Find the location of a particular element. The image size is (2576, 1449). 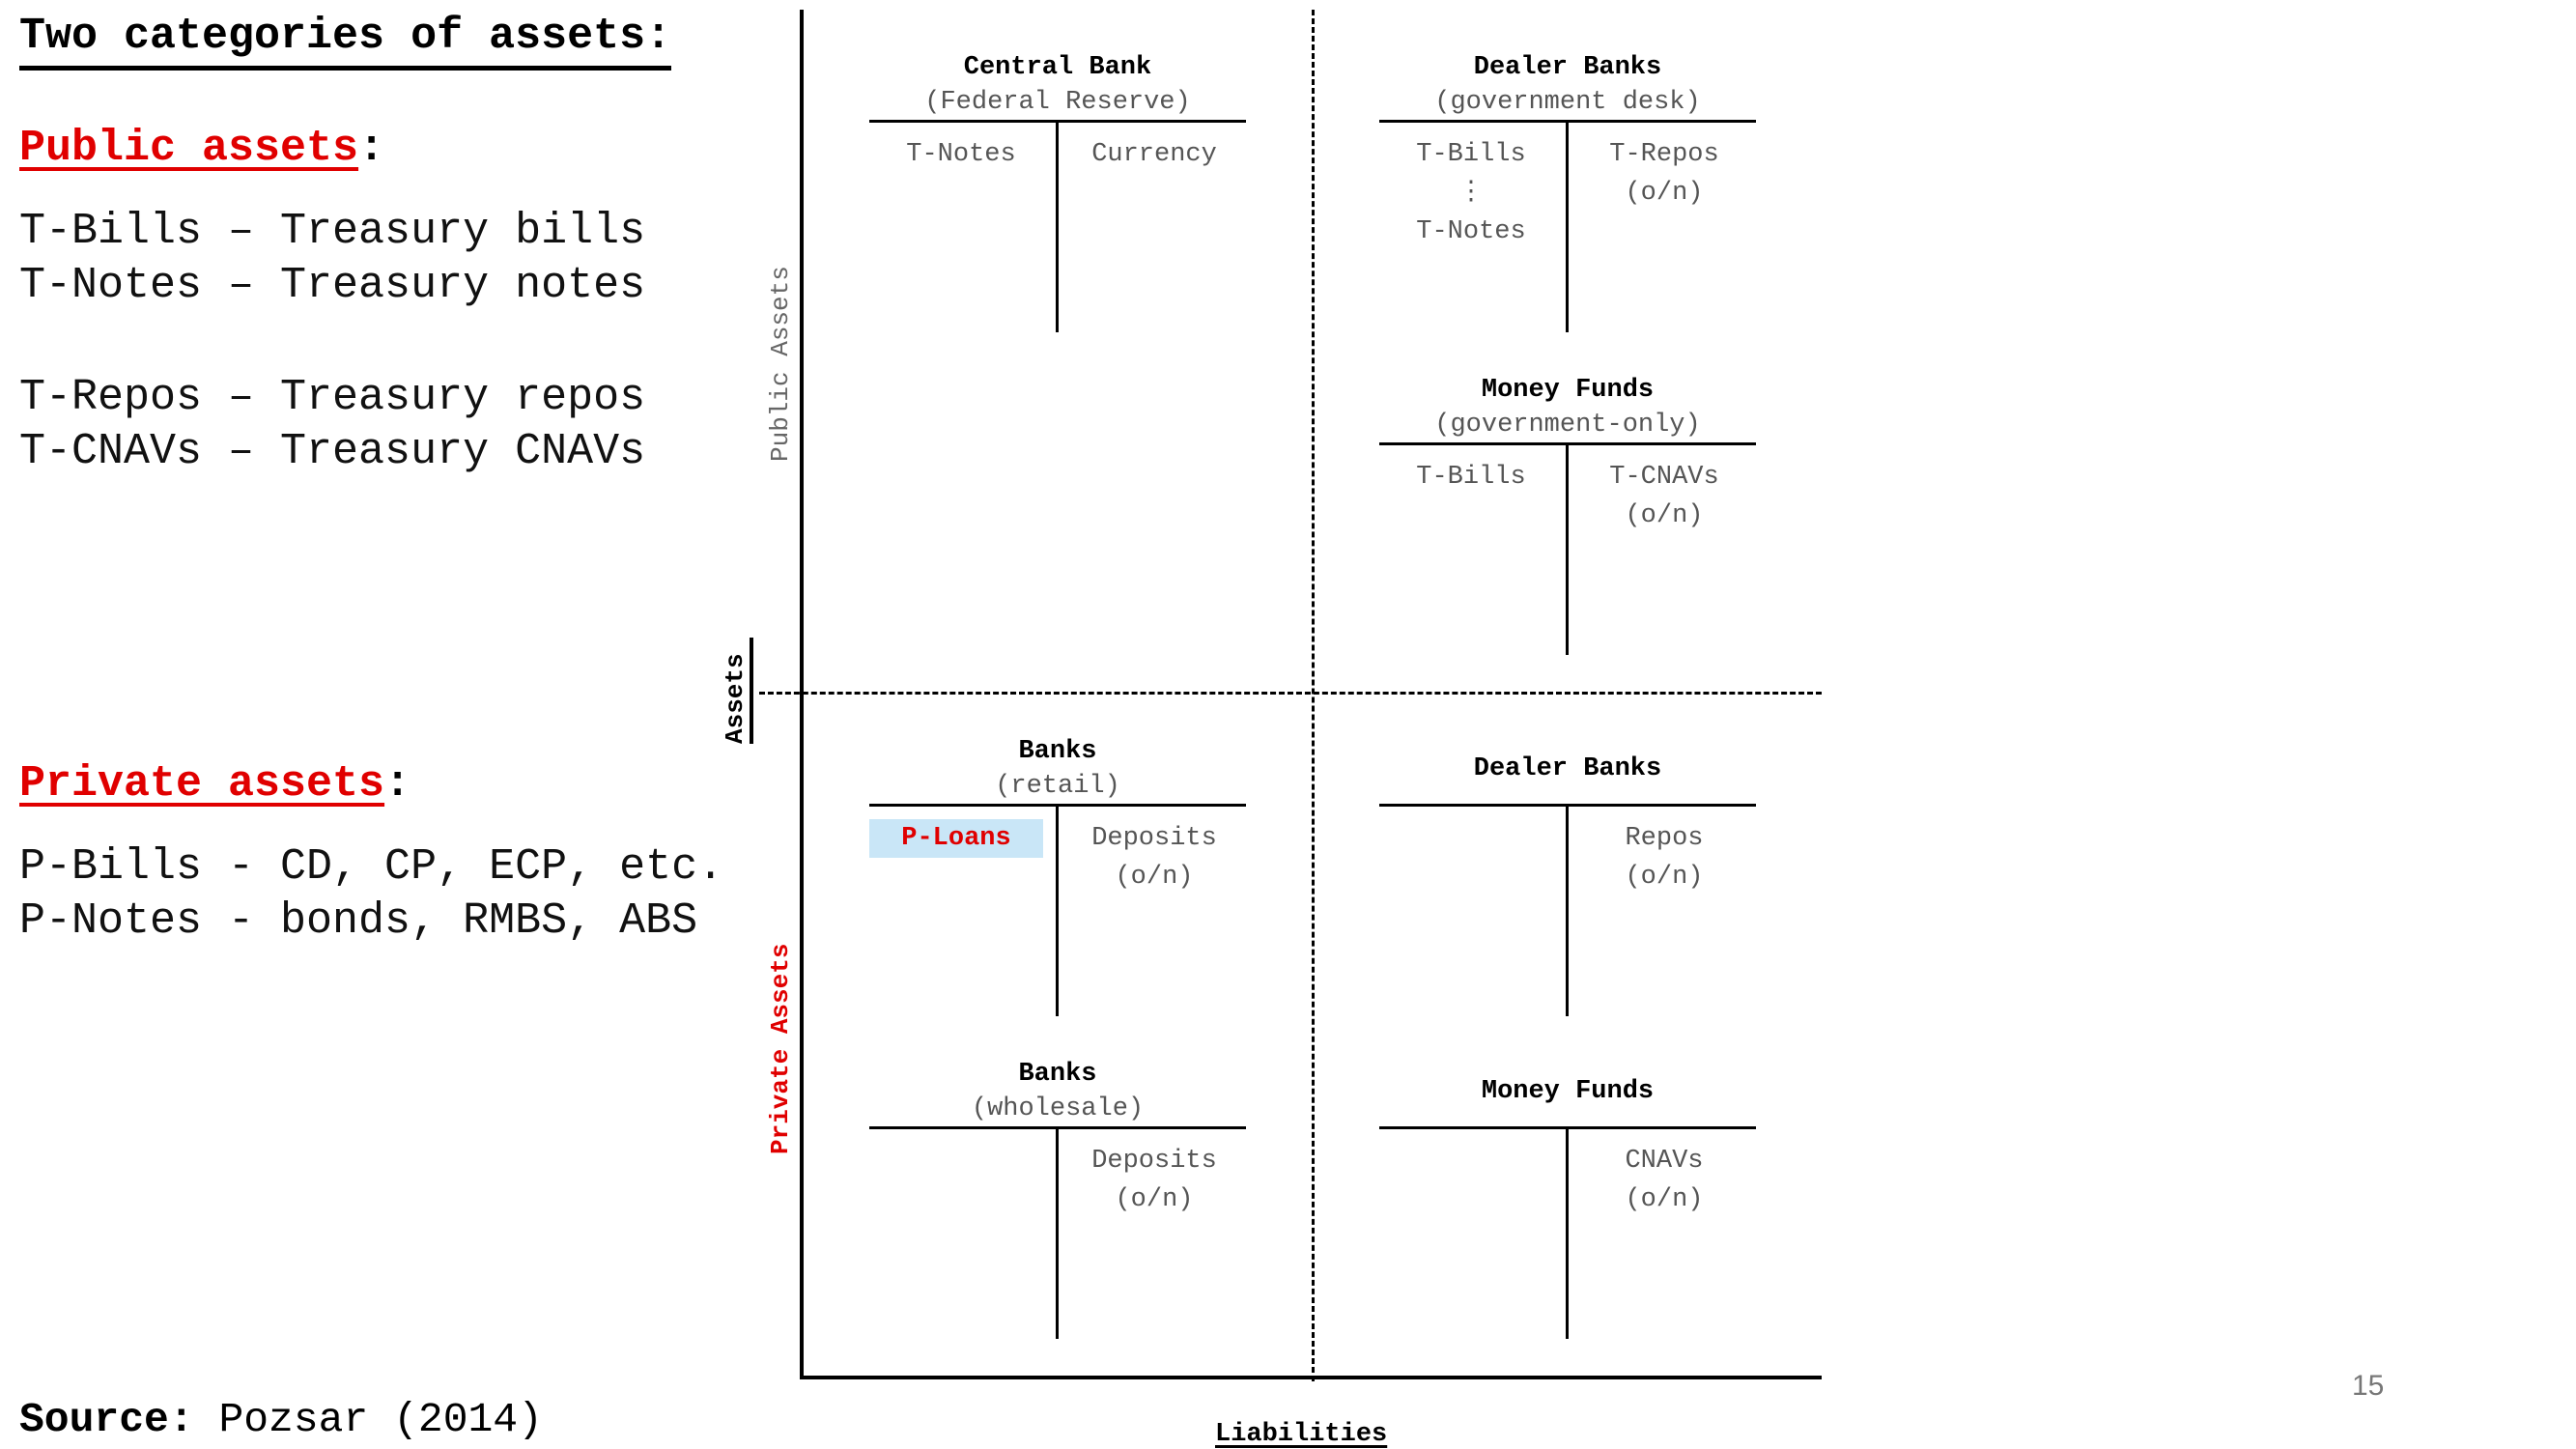

account-sub: (government-only) is located at coordinates (1567, 425).